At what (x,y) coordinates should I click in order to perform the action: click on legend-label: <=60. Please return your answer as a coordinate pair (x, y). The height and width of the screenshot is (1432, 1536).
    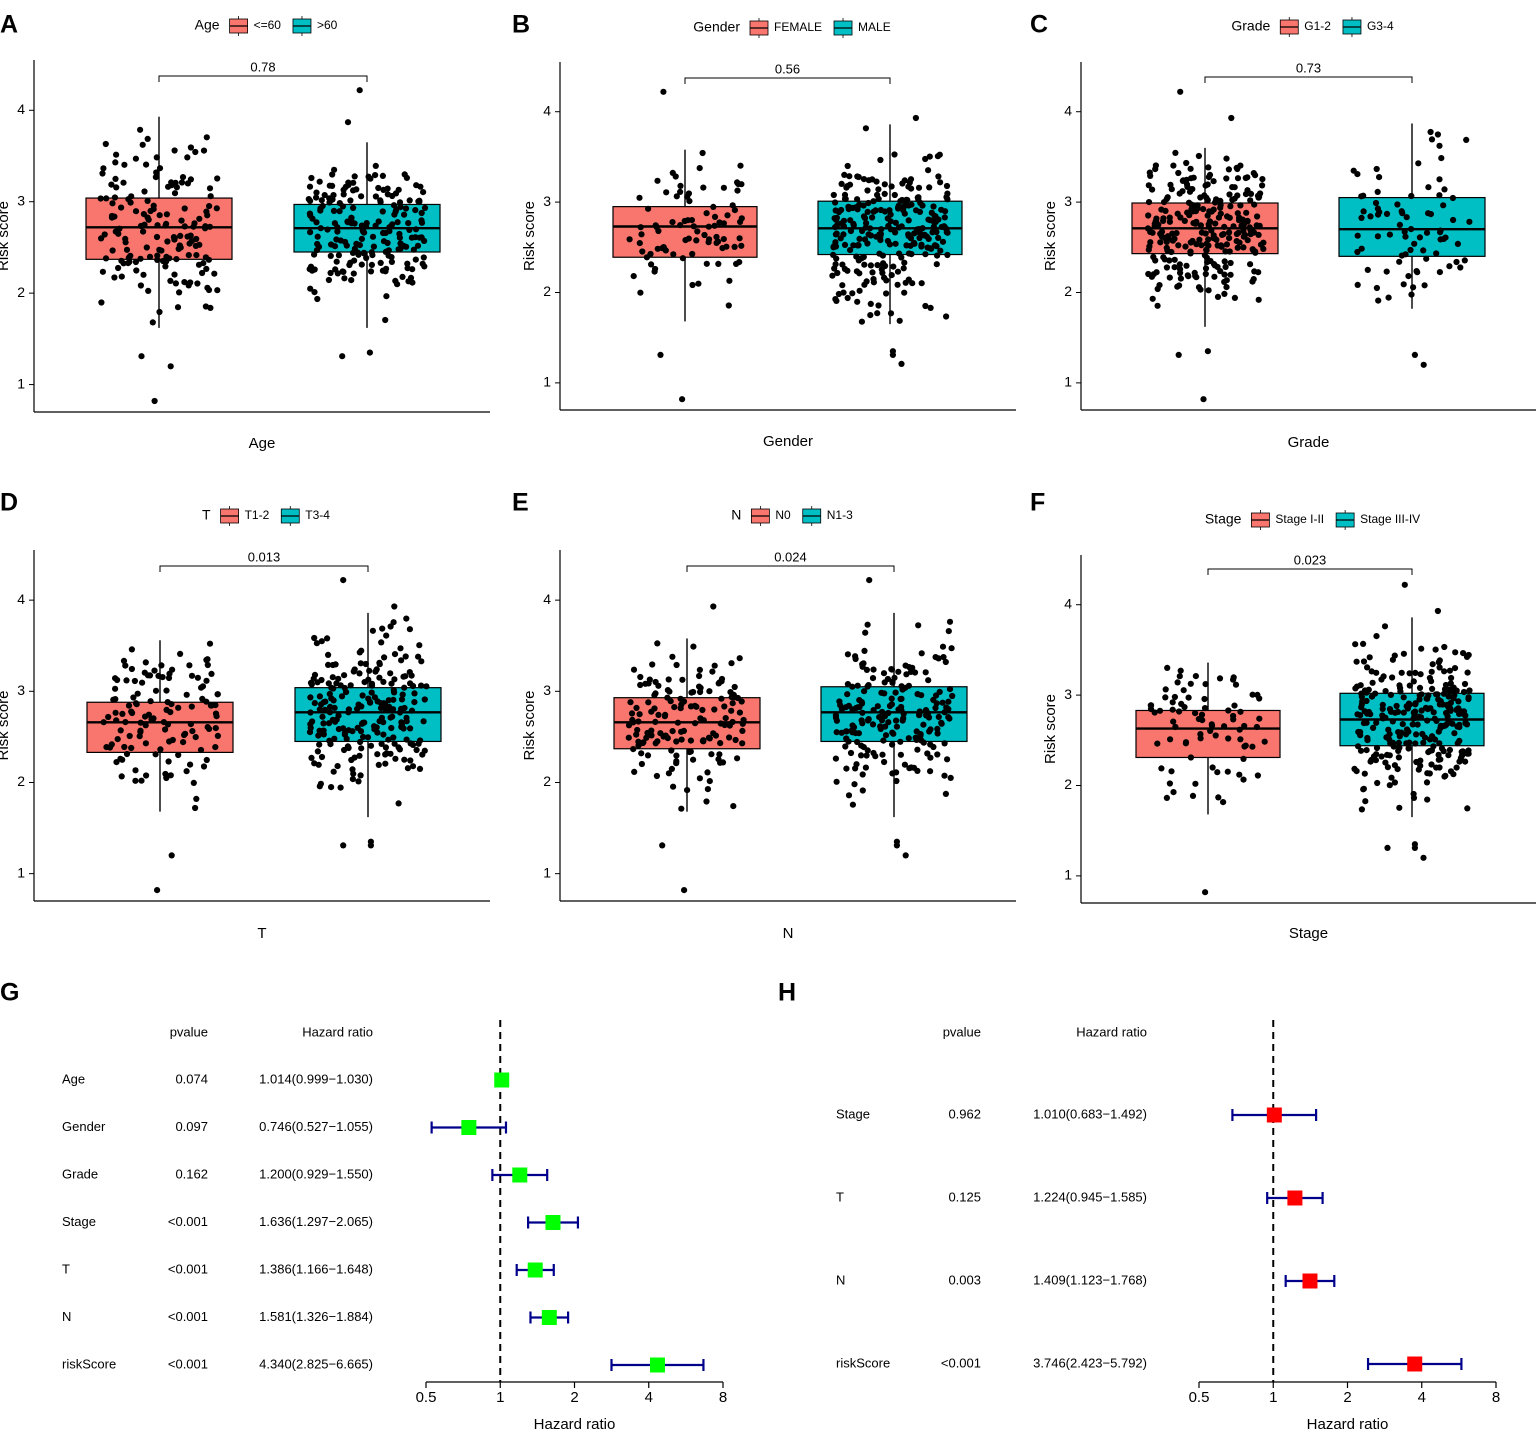
    Looking at the image, I should click on (268, 25).